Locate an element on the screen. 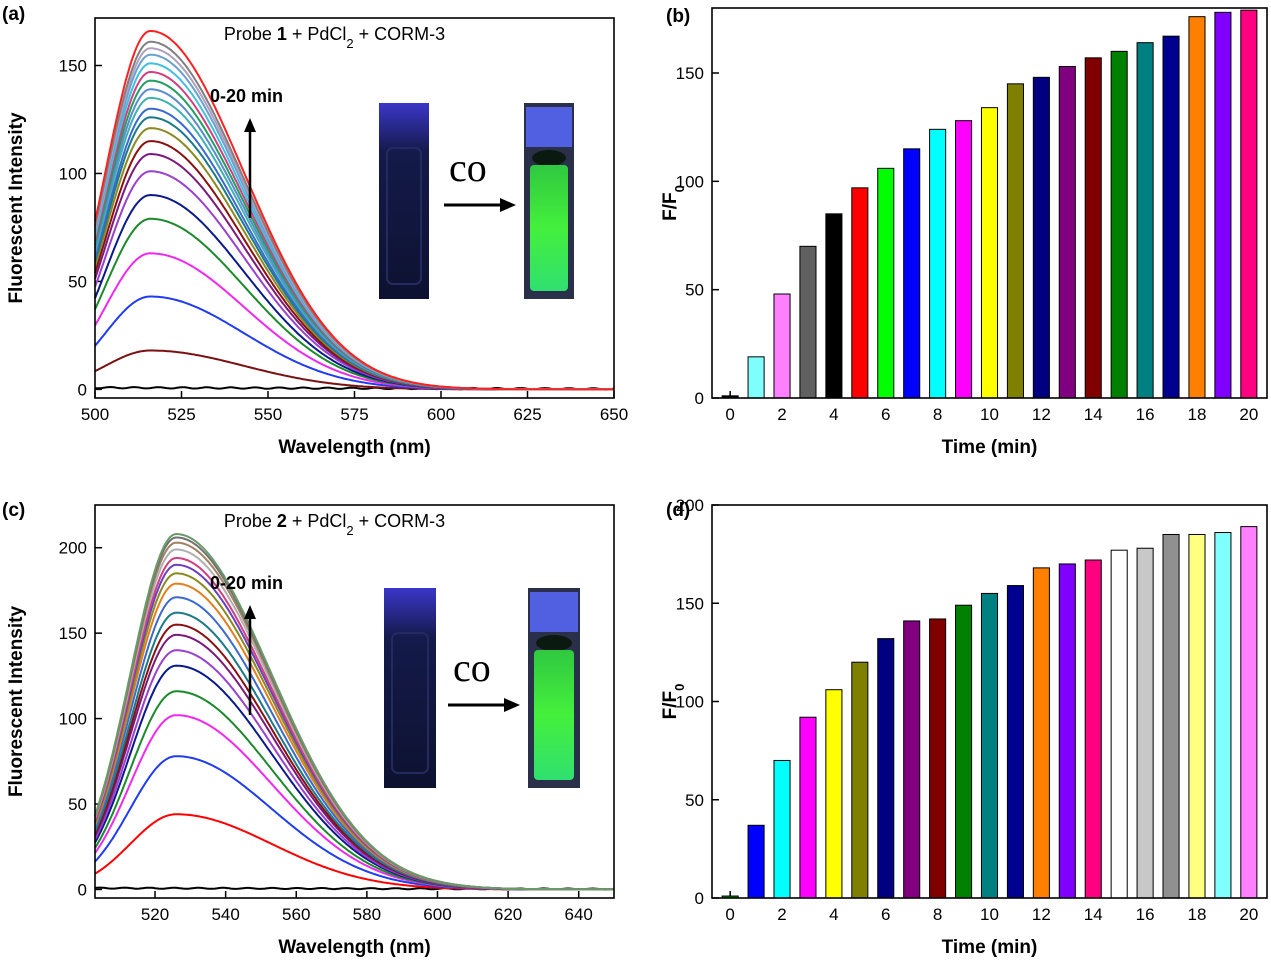 The width and height of the screenshot is (1271, 972). x-tick-label: 620 is located at coordinates (508, 914).